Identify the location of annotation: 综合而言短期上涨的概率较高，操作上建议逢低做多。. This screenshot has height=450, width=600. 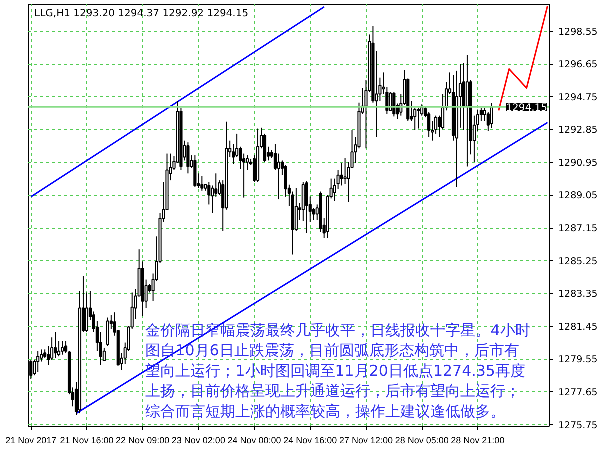
(326, 411).